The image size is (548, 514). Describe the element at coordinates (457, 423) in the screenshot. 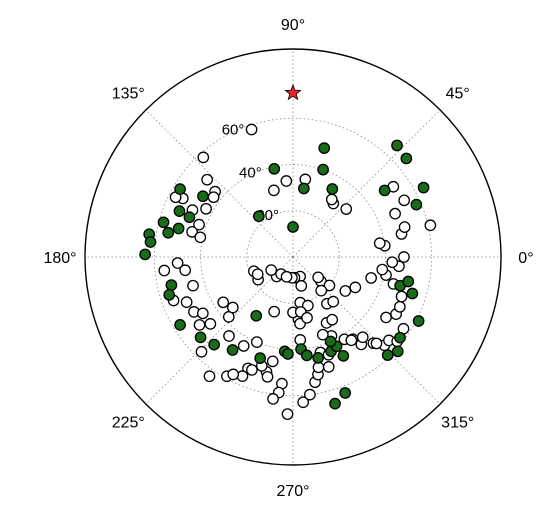

I see `angle-tick-label: 315°` at that location.